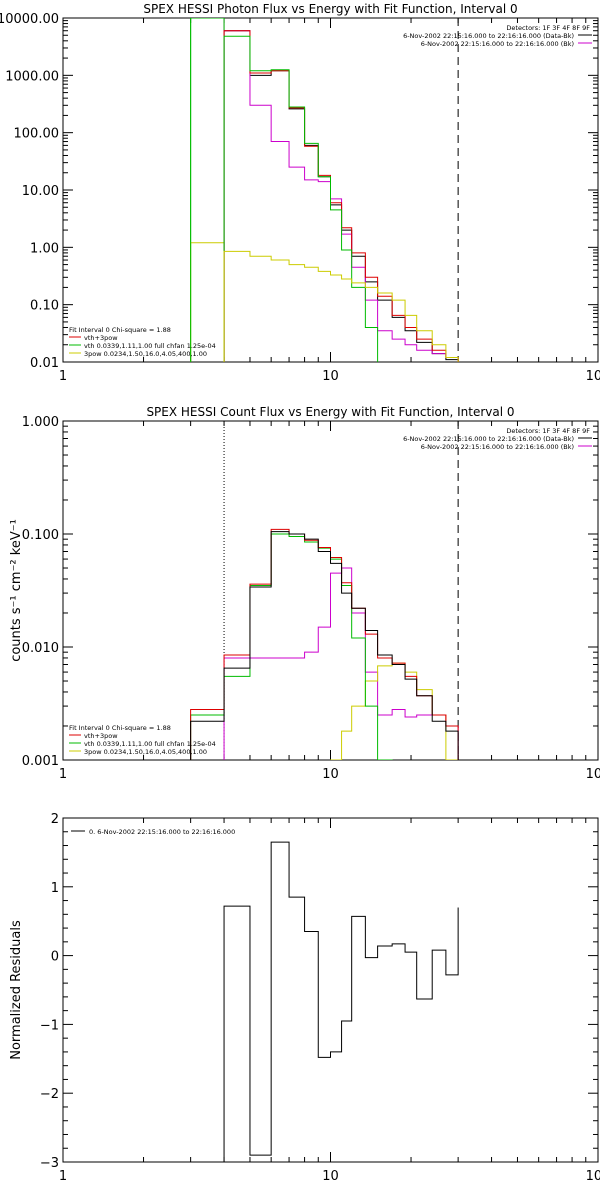 The width and height of the screenshot is (600, 1204). Describe the element at coordinates (49, 1094) in the screenshot. I see `chart2-ytick-label-2: −2` at that location.